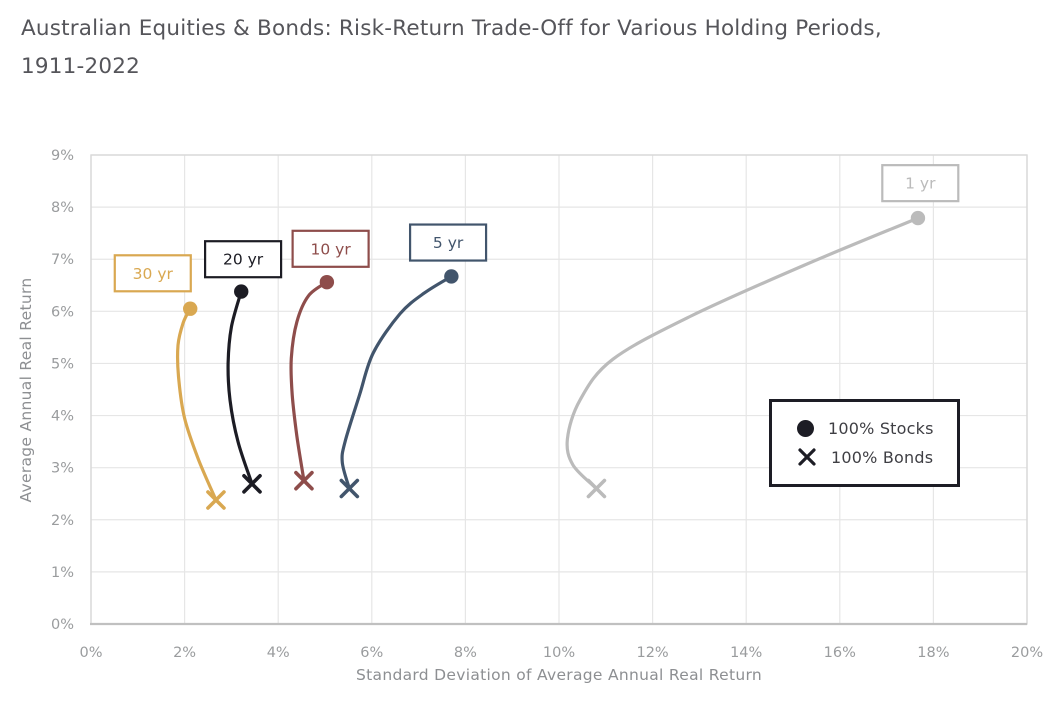 The width and height of the screenshot is (1062, 709). I want to click on series-label-box-5yr, so click(448, 242).